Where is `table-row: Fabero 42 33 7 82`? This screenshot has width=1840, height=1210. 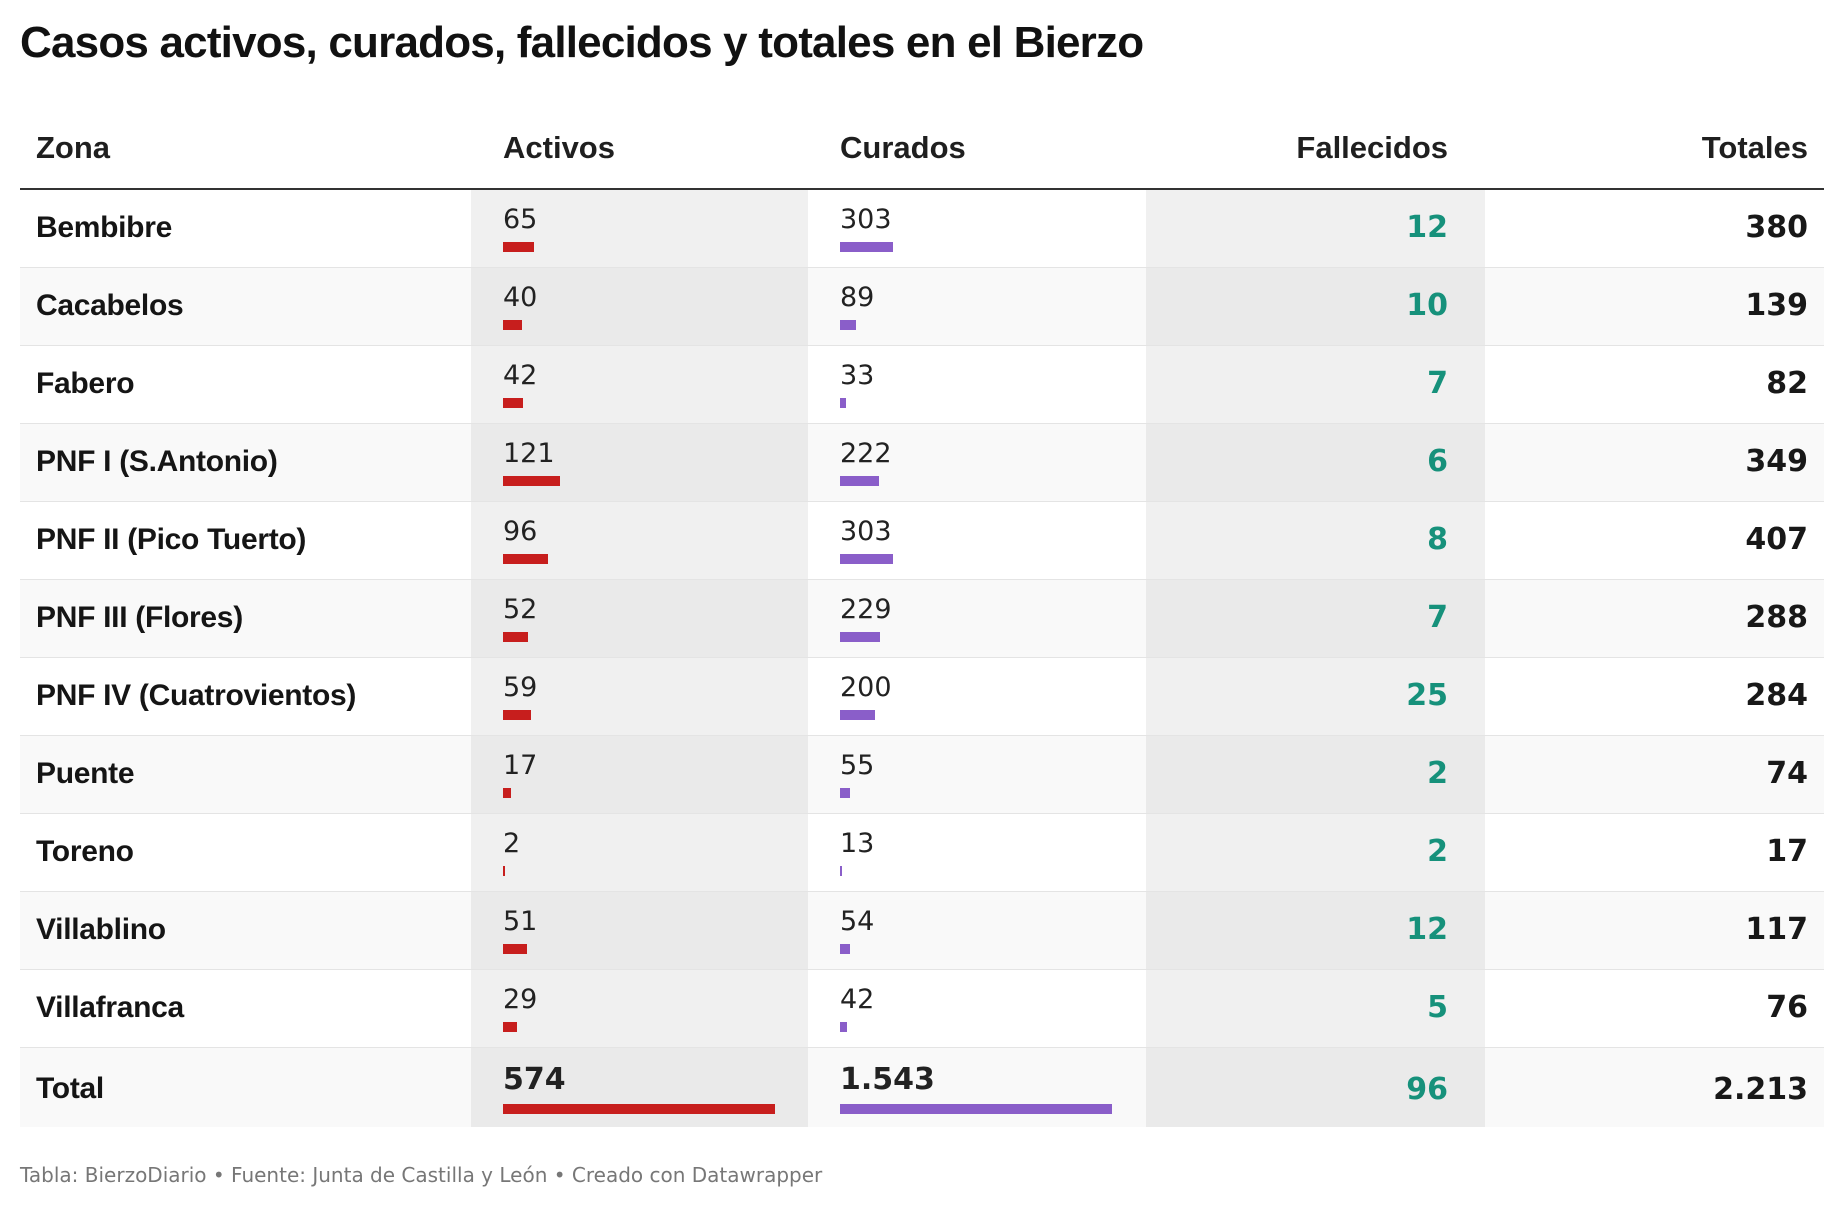
table-row: Fabero 42 33 7 82 is located at coordinates (922, 385).